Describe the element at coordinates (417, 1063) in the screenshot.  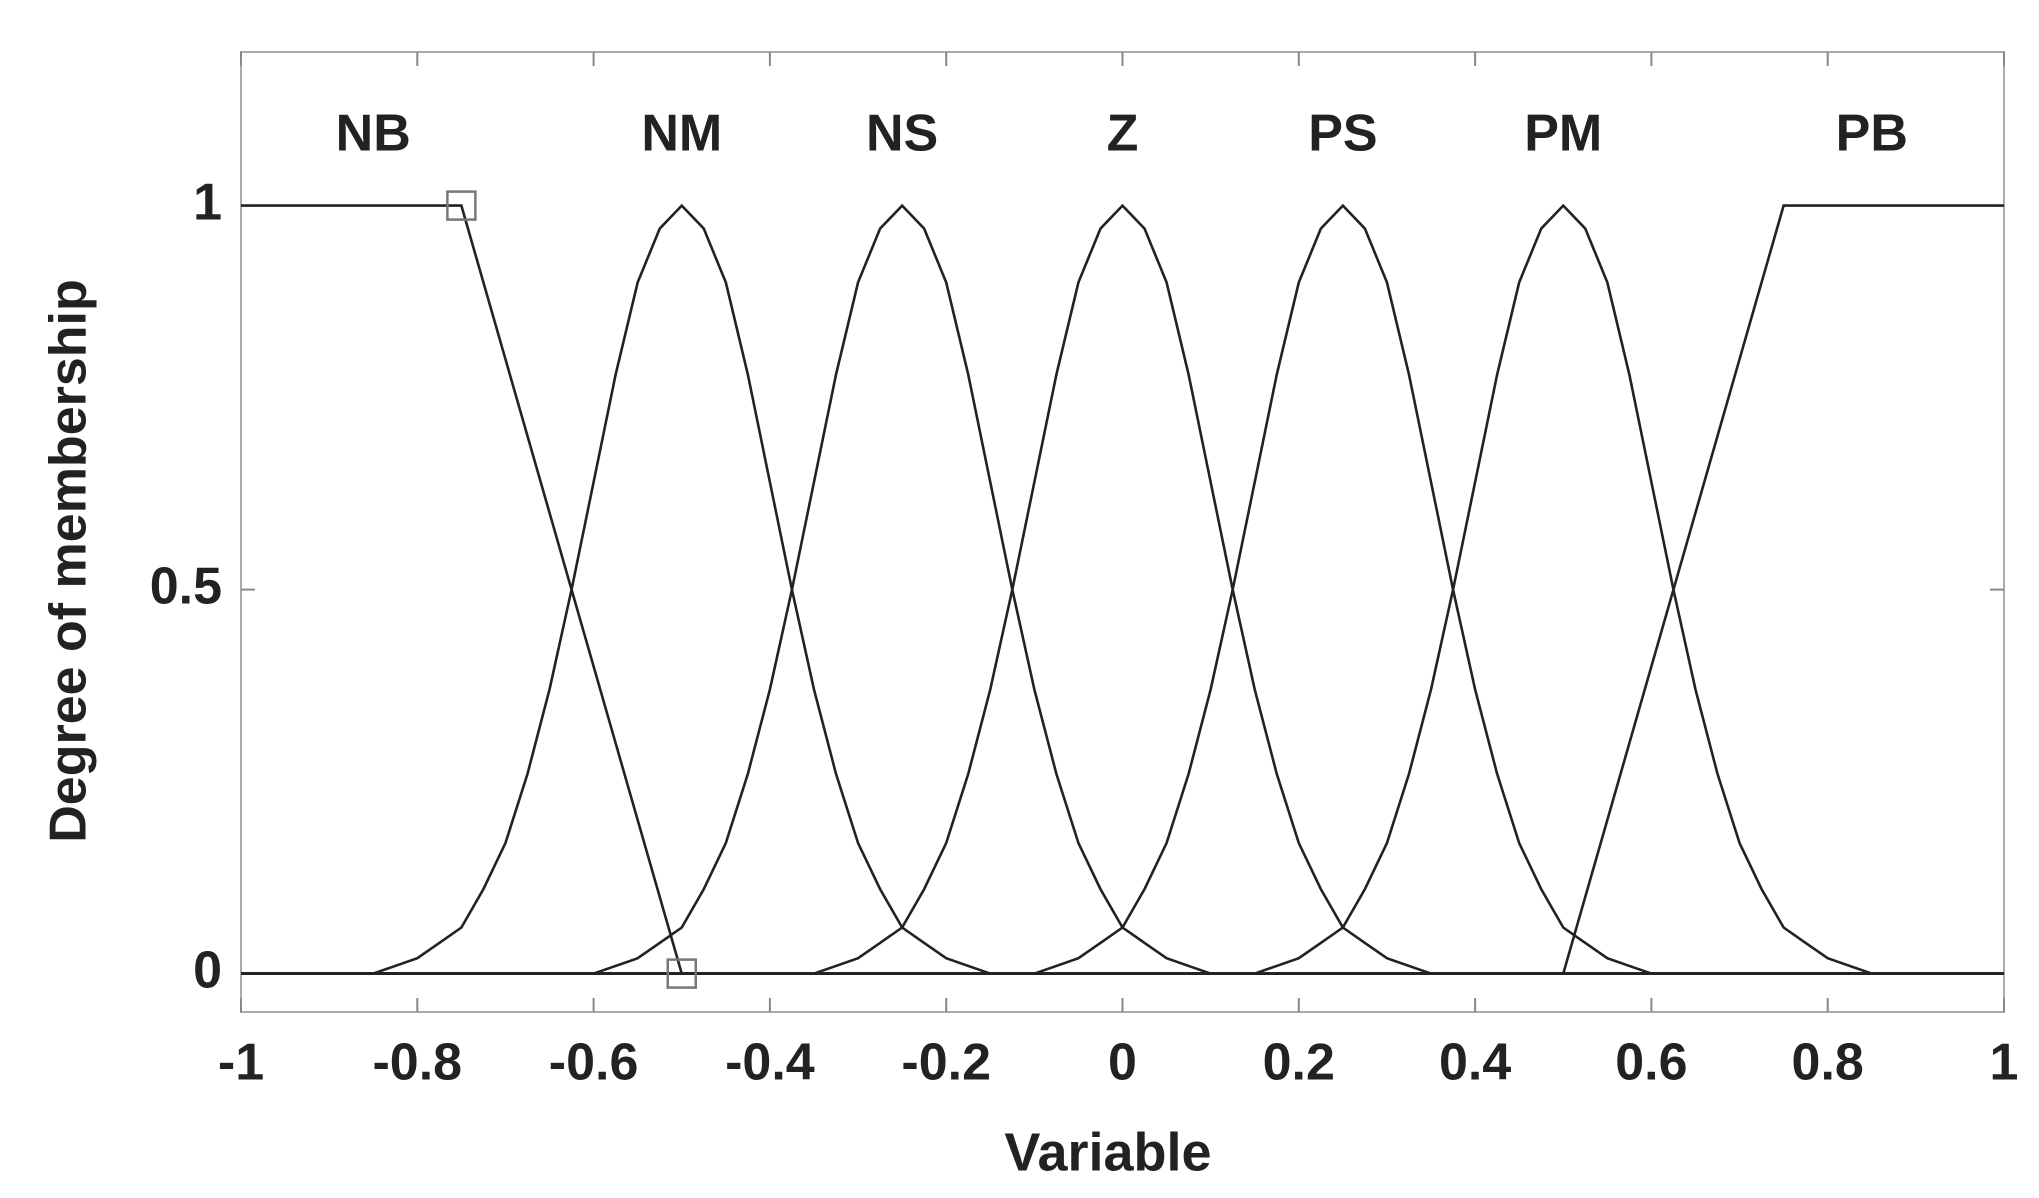
I see `x-tick-label: -0.8` at that location.